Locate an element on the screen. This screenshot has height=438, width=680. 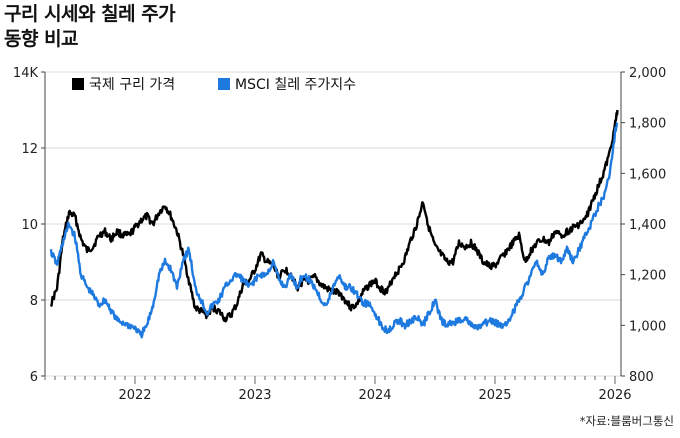
x-tick-label: 2026 is located at coordinates (614, 395).